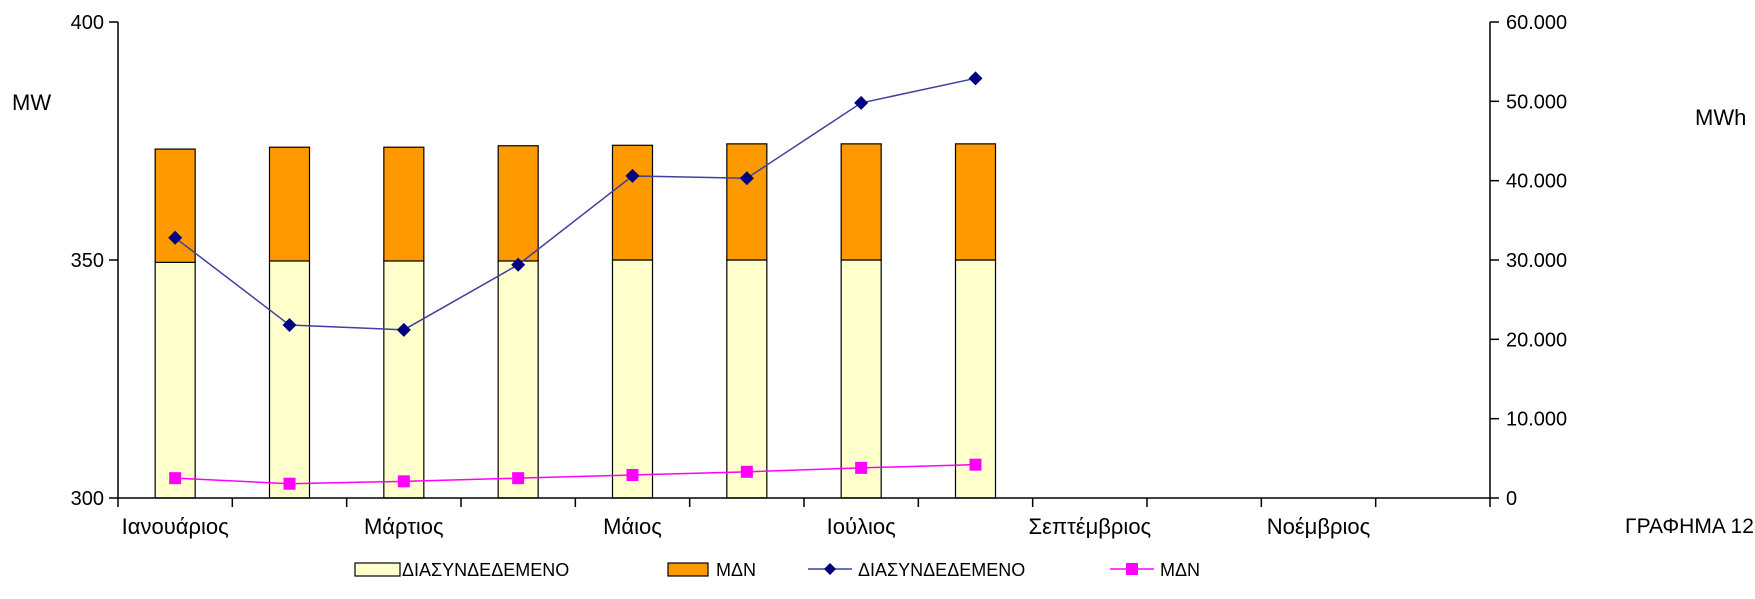  What do you see at coordinates (87, 23) in the screenshot?
I see `left-tick-label: 400` at bounding box center [87, 23].